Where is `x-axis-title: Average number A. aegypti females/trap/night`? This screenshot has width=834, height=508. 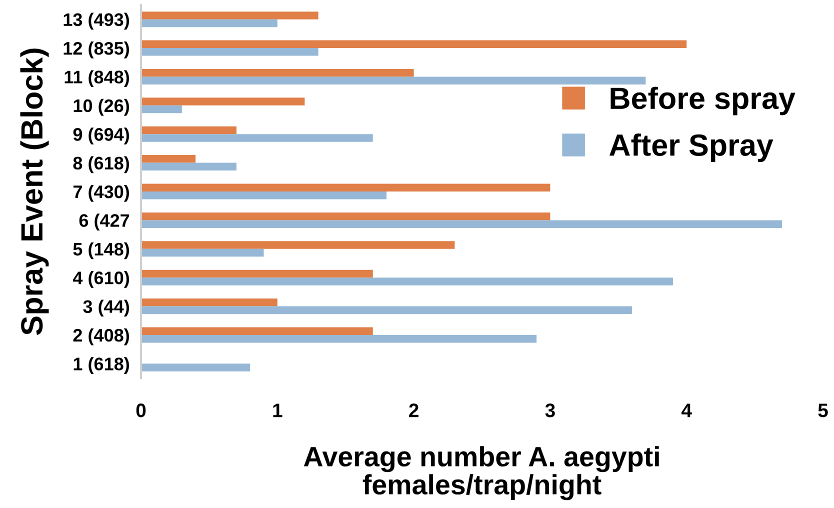 x-axis-title: Average number A. aegypti females/trap/night is located at coordinates (481, 473).